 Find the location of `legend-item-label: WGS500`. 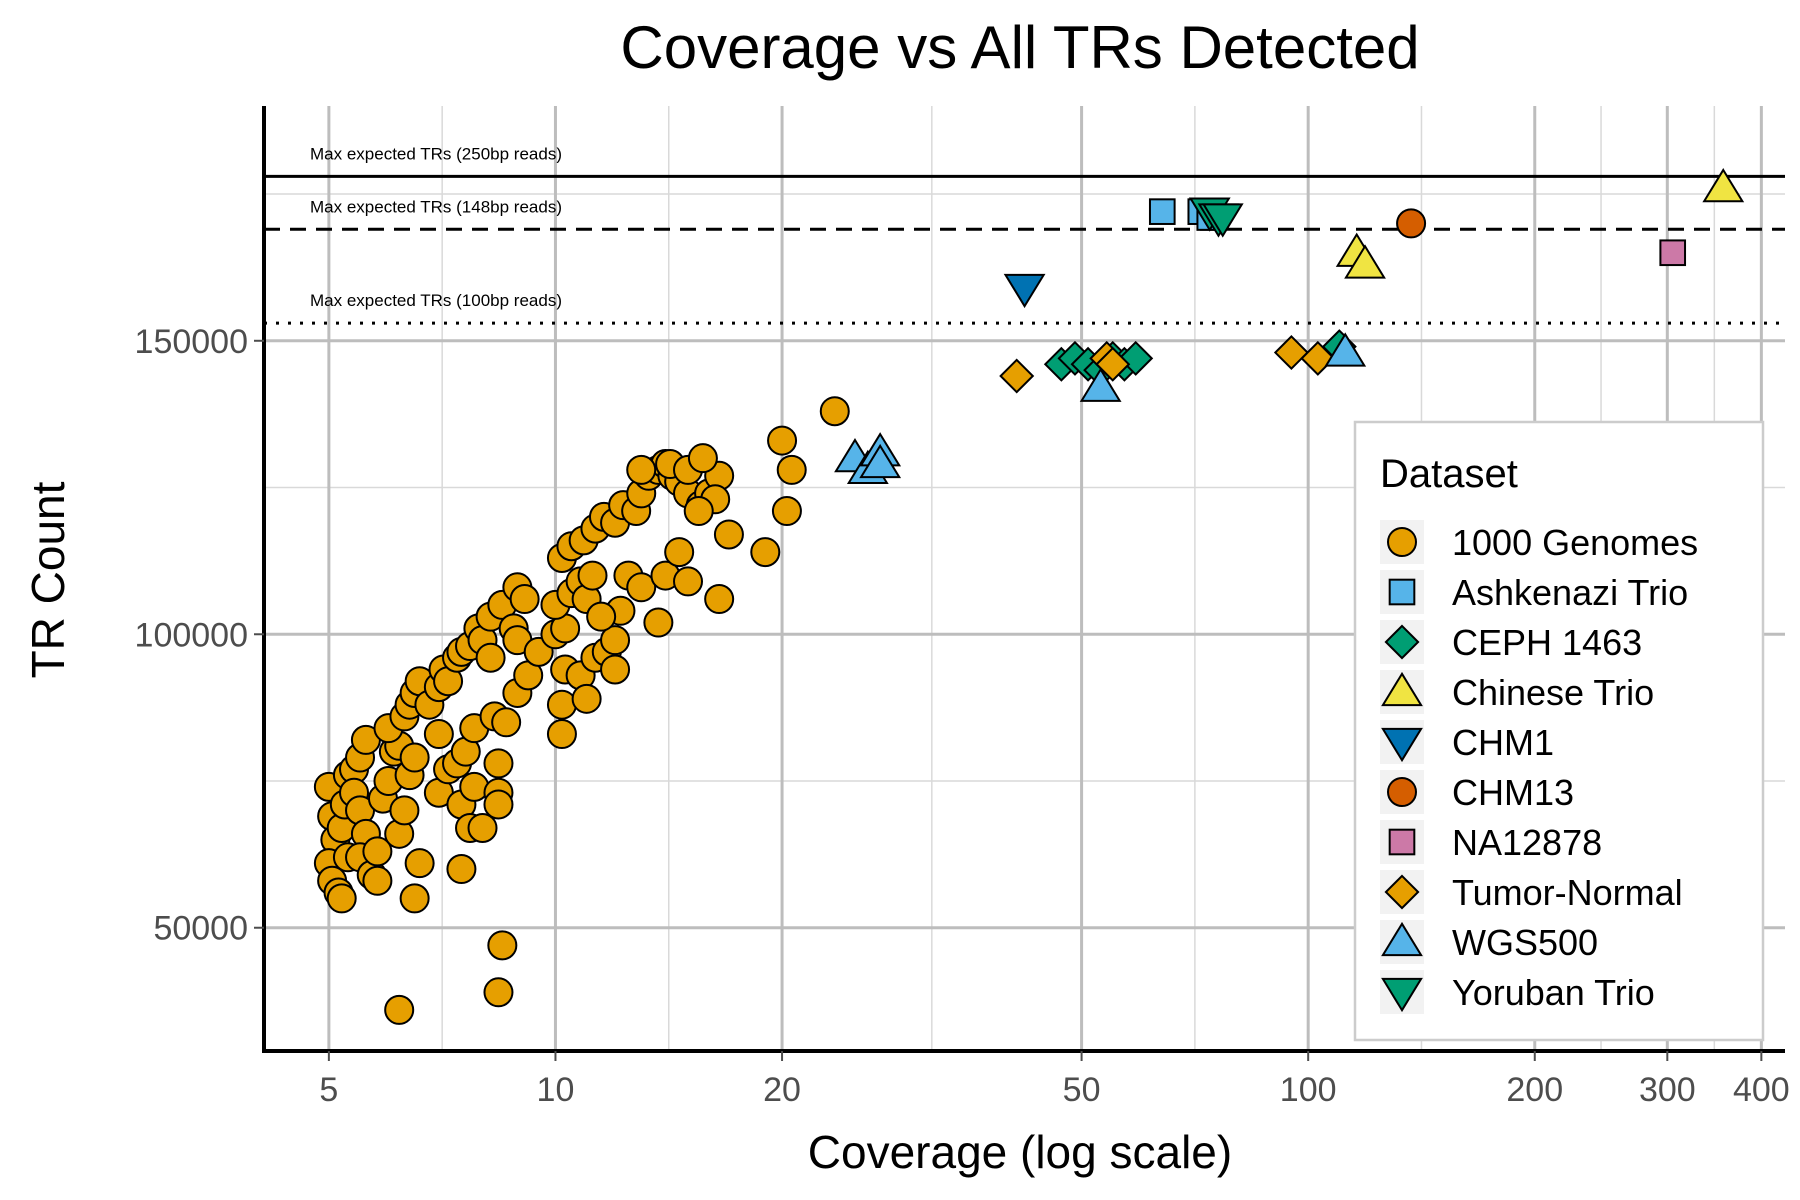

legend-item-label: WGS500 is located at coordinates (1525, 942).